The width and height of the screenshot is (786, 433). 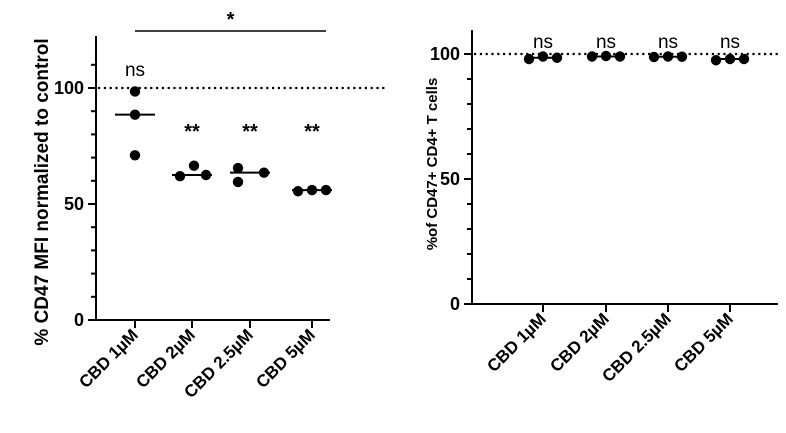 I want to click on left-y-tick-label: 100, so click(x=69, y=88).